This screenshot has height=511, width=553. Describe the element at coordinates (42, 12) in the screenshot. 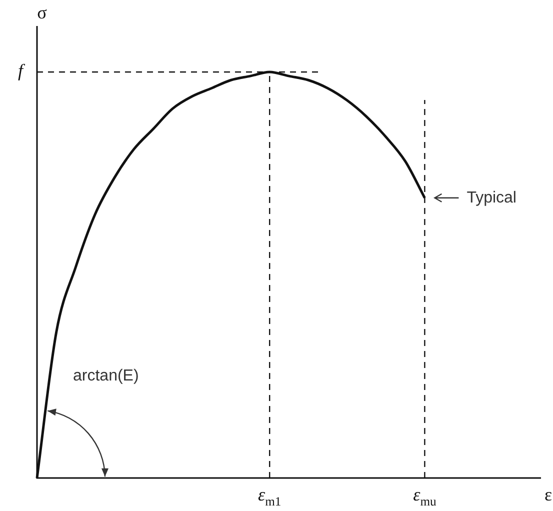

I see `y-axis-title: σ` at that location.